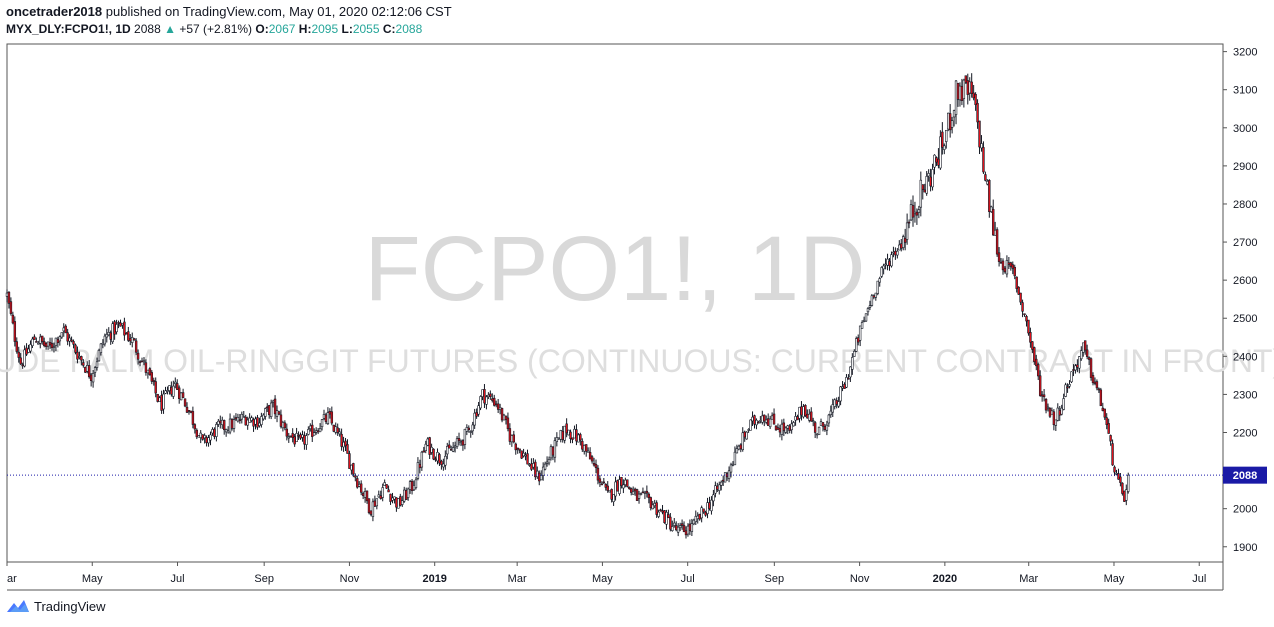 Image resolution: width=1274 pixels, height=627 pixels. Describe the element at coordinates (1245, 129) in the screenshot. I see `y-tick-label: 3000` at that location.